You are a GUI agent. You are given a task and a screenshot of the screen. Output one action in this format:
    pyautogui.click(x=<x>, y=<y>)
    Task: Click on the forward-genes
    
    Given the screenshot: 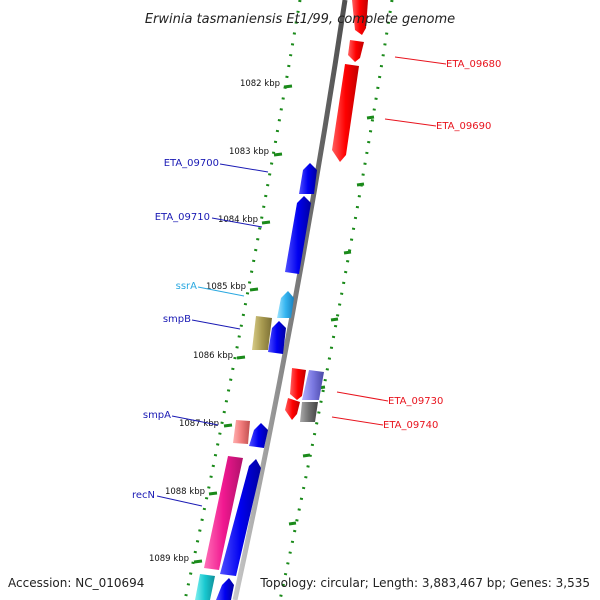 What is the action you would take?
    pyautogui.click(x=326, y=211)
    